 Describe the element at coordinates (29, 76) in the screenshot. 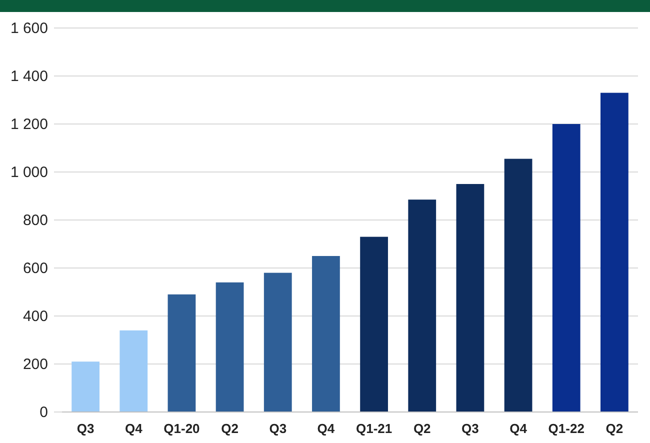

I see `y-tick-label: 1 400` at that location.